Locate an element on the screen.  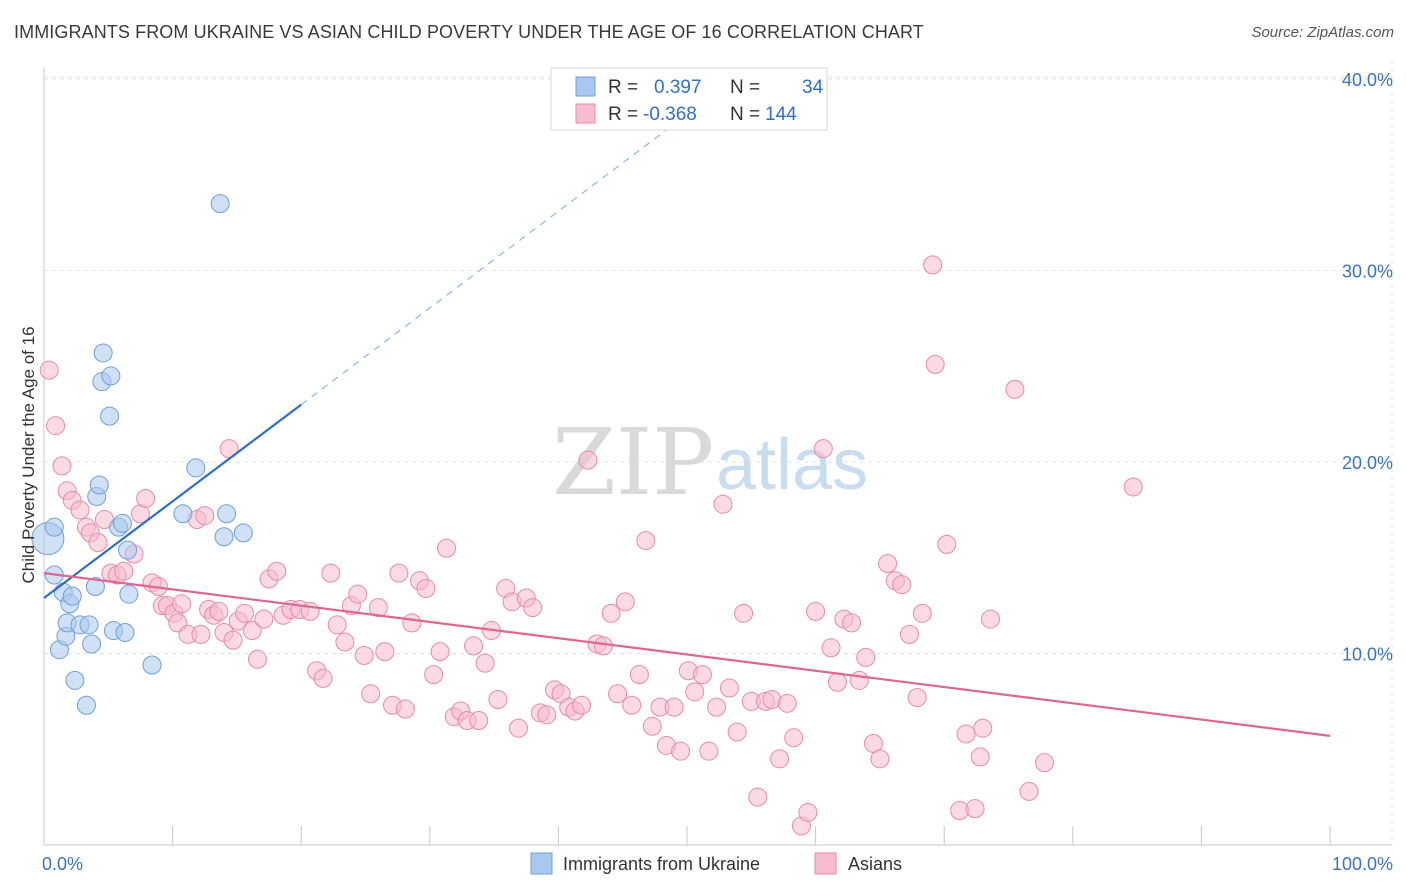
watermark: ZIP atlas is located at coordinates (710, 462).